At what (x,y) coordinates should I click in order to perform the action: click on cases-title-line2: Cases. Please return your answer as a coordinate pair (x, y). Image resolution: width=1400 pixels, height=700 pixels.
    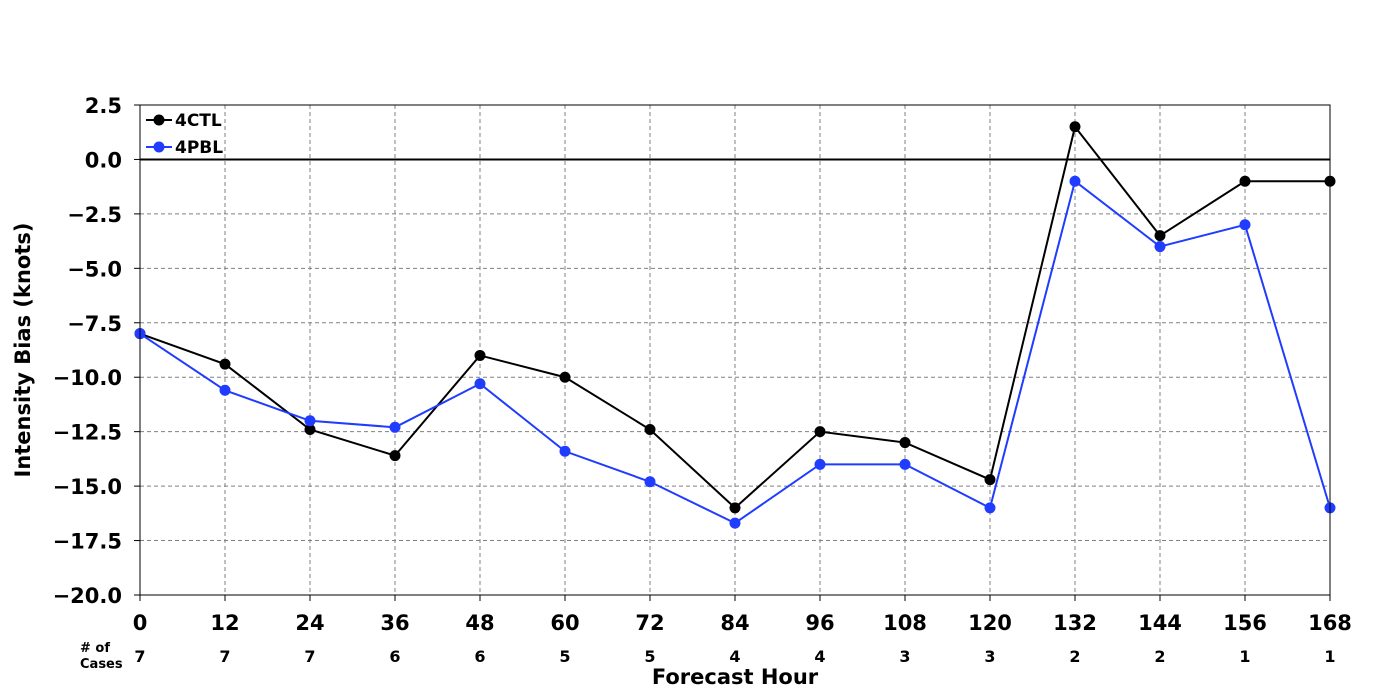
    Looking at the image, I should click on (101, 664).